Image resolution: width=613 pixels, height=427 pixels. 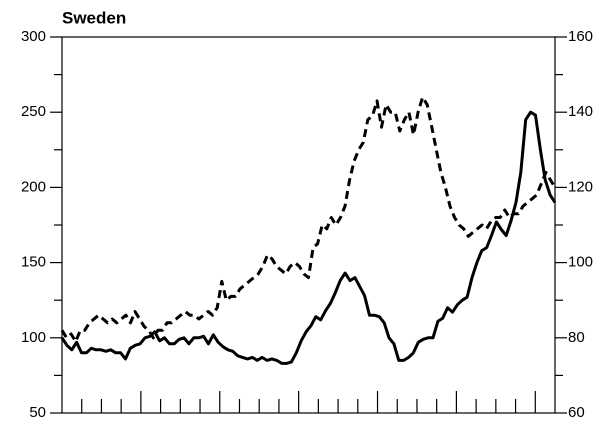 I want to click on y-tick-label: 150, so click(x=33, y=262).